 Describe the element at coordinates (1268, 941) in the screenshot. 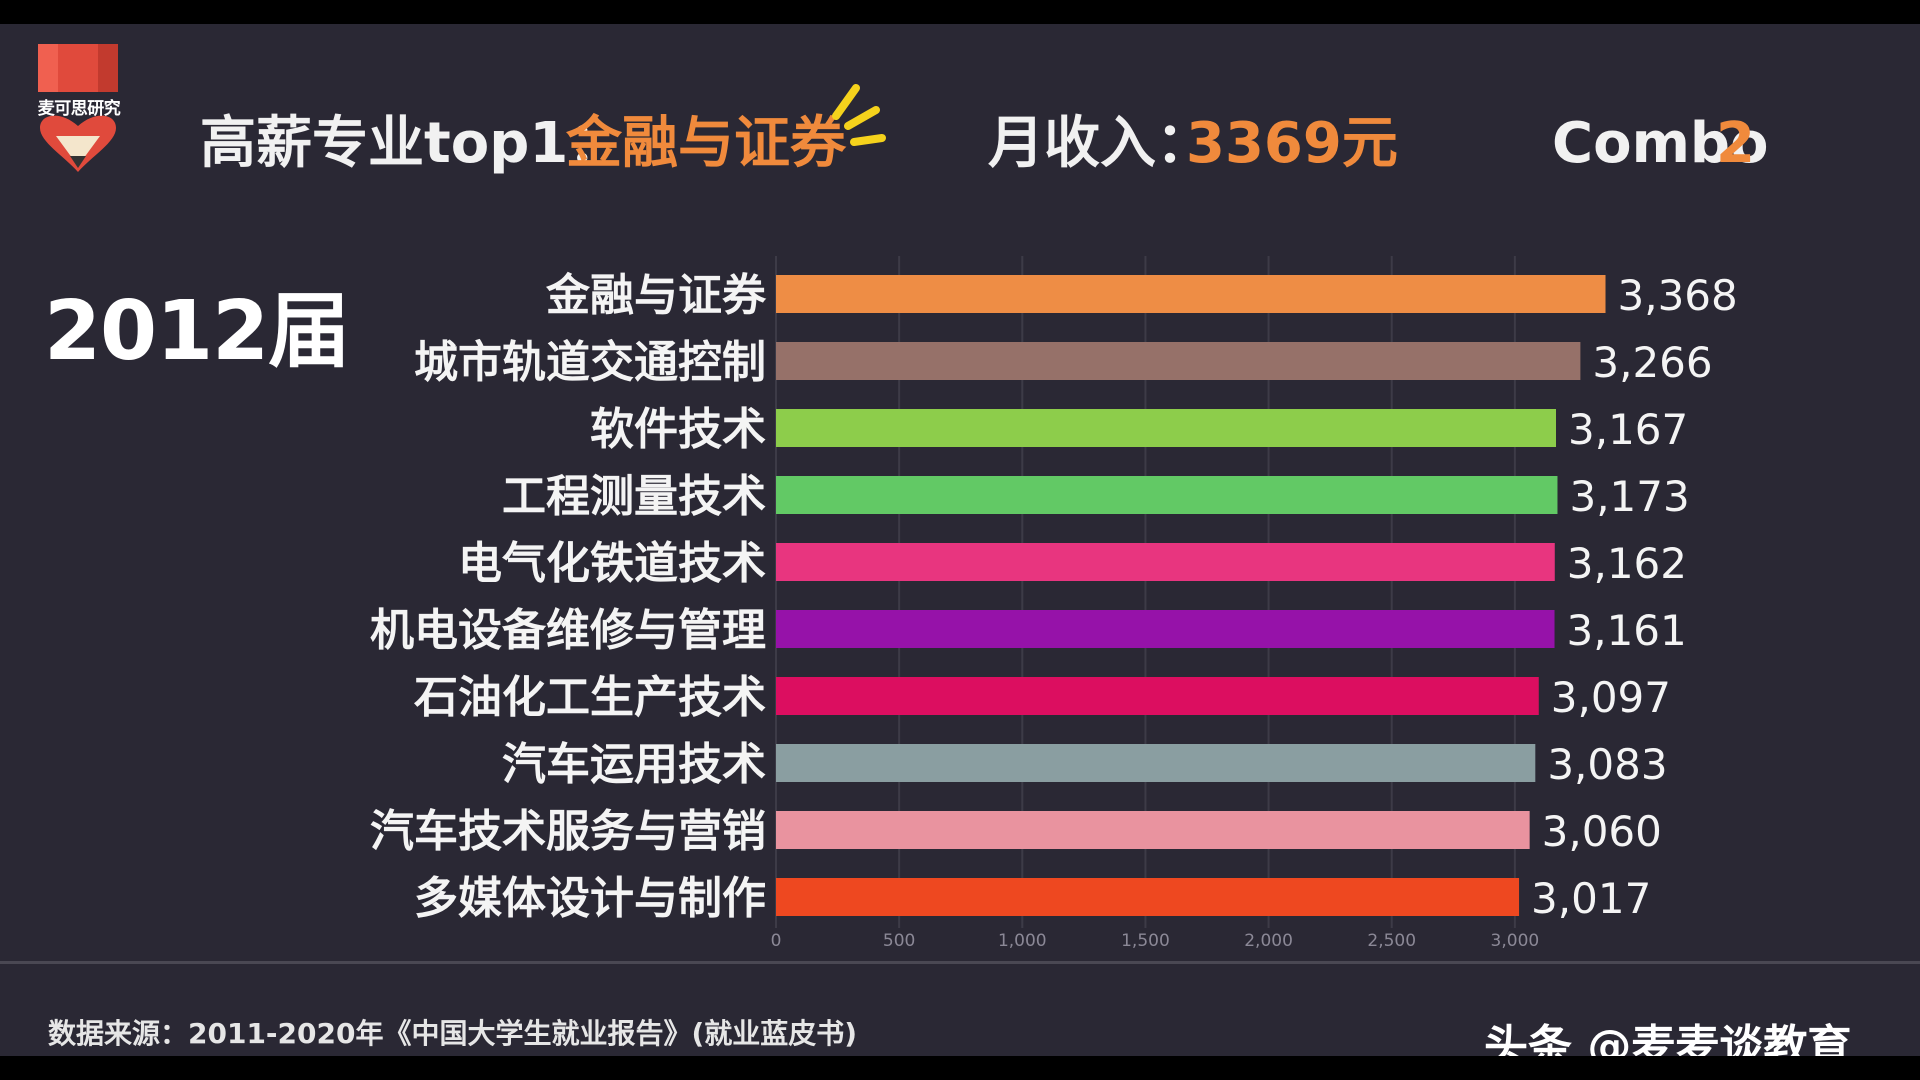

I see `tick-label-4: 2,000` at that location.